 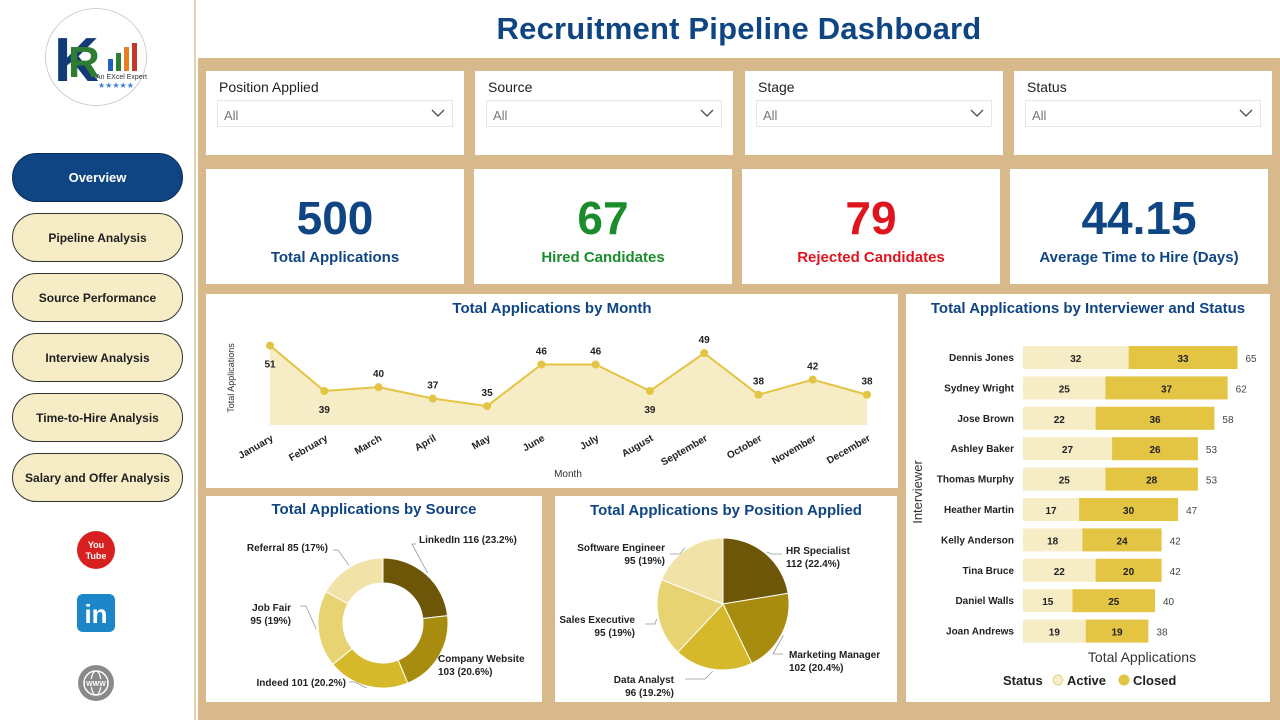 I want to click on svg-text: WWW, so click(x=96, y=684).